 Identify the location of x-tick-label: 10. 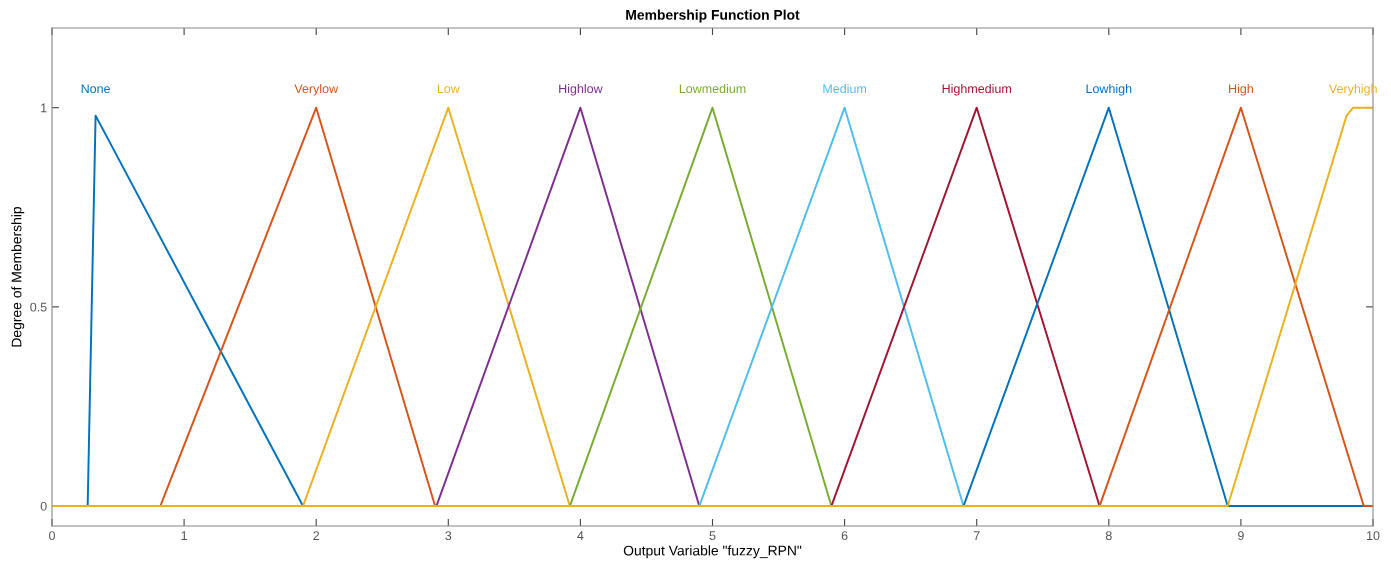
(1373, 536).